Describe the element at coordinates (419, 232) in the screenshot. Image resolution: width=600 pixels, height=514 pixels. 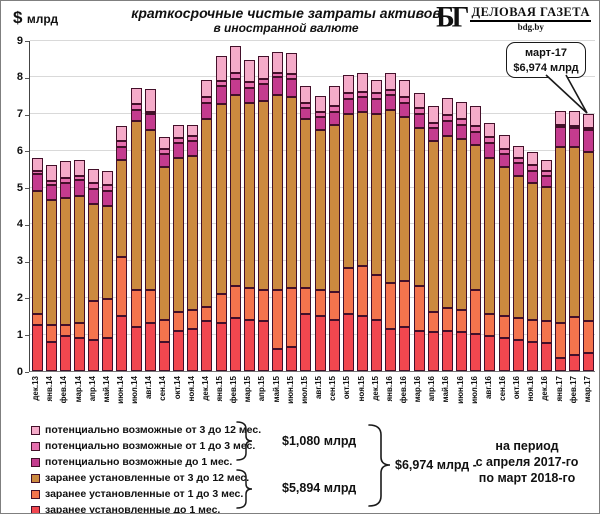
I see `bar-мар.16` at that location.